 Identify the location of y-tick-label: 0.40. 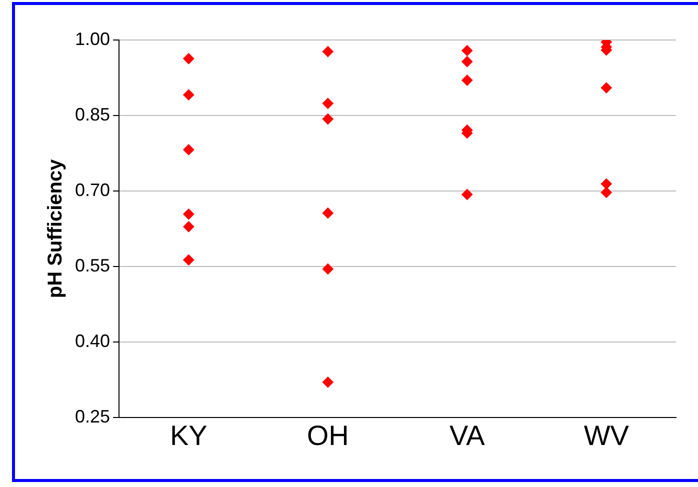
(92, 340).